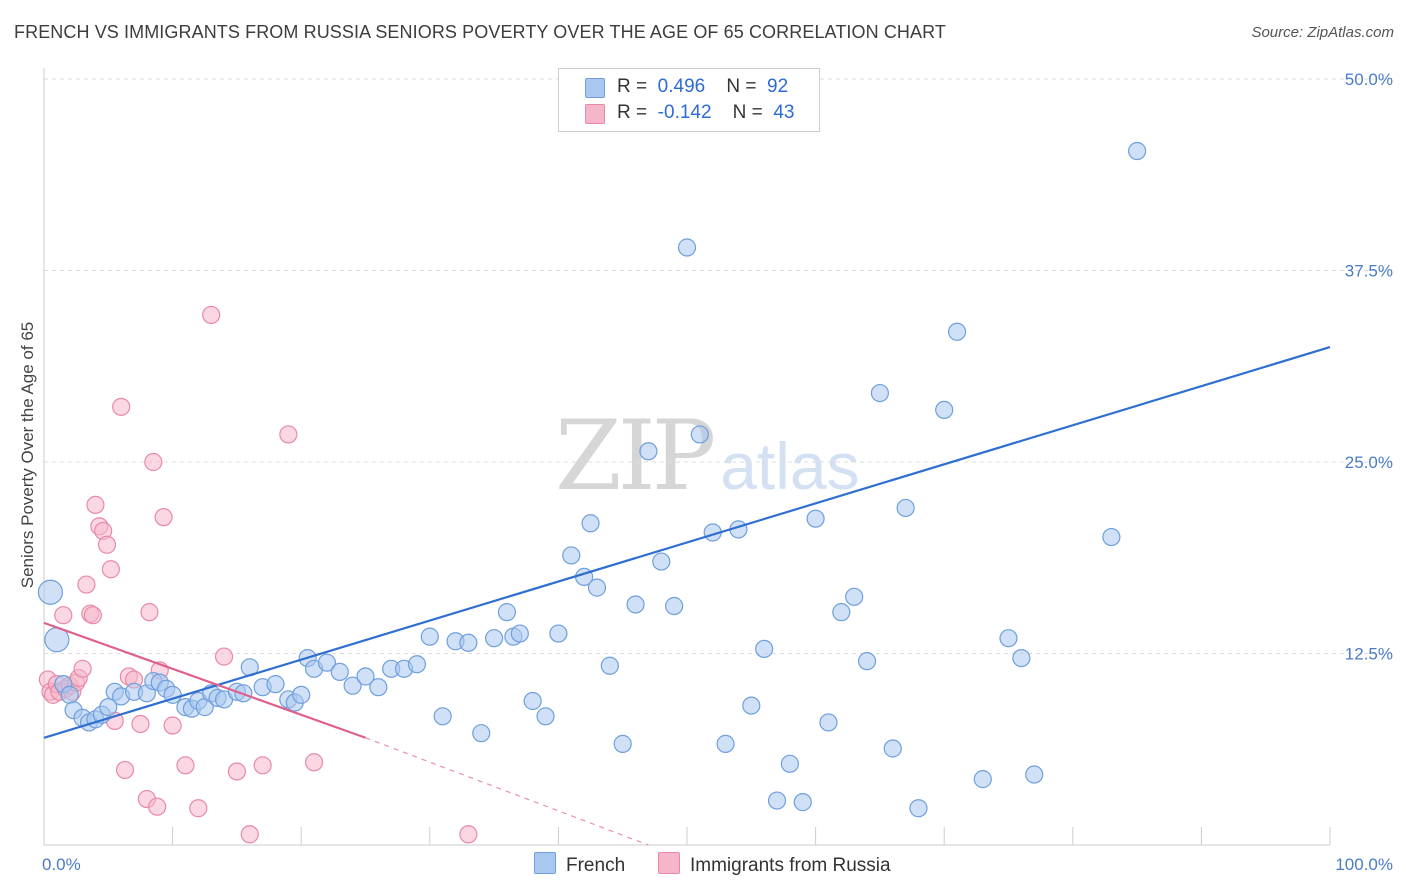 Image resolution: width=1406 pixels, height=892 pixels. What do you see at coordinates (784, 112) in the screenshot?
I see `legend-n-value-russia: 43` at bounding box center [784, 112].